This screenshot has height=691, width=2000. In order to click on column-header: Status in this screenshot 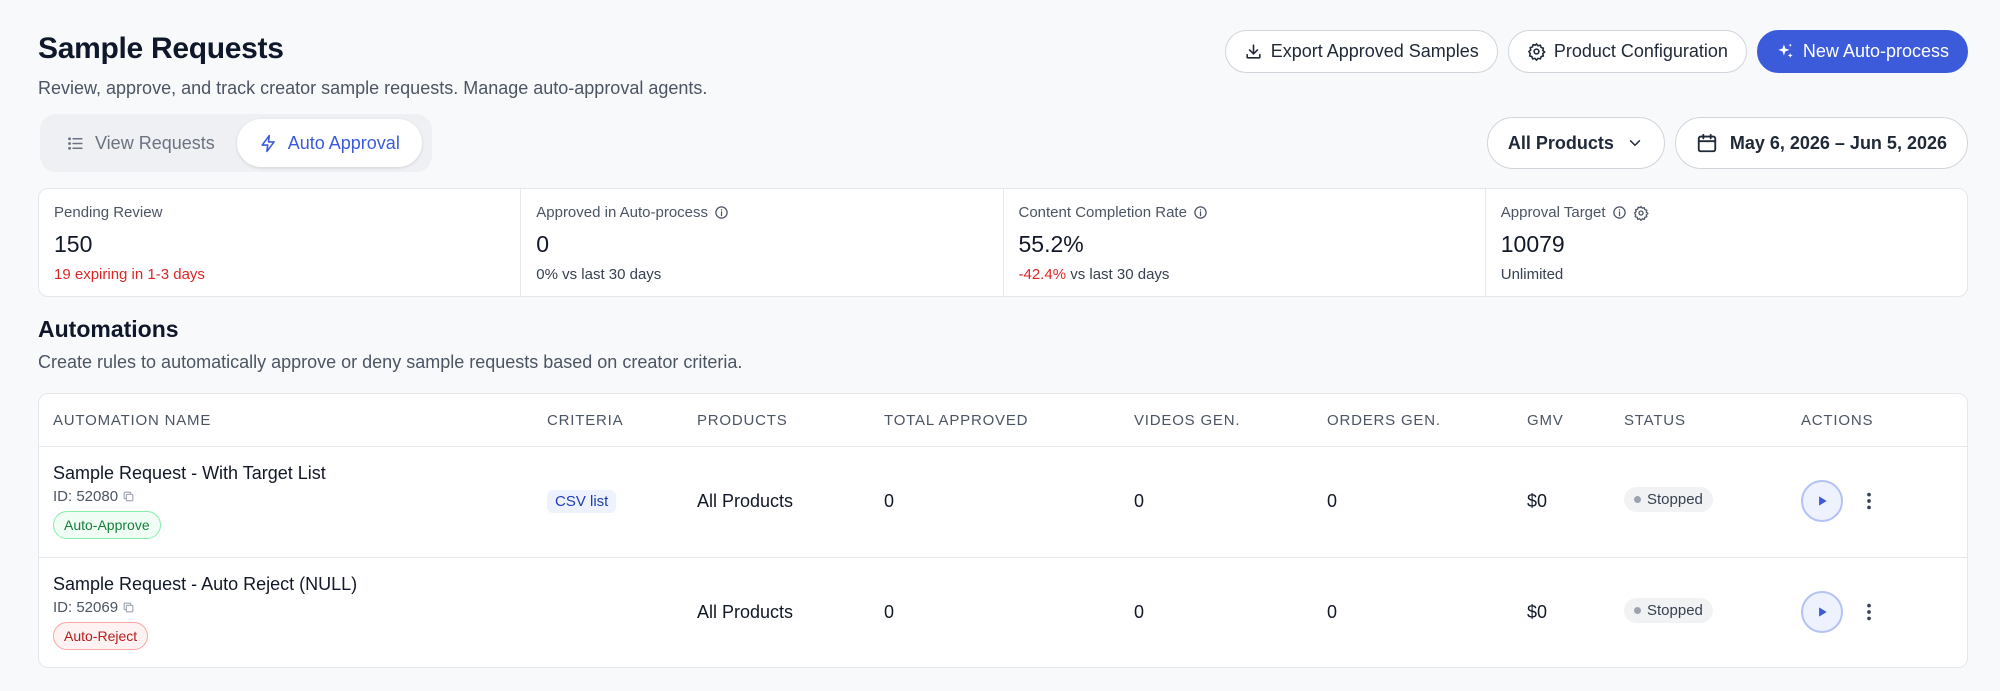, I will do `click(1655, 420)`.